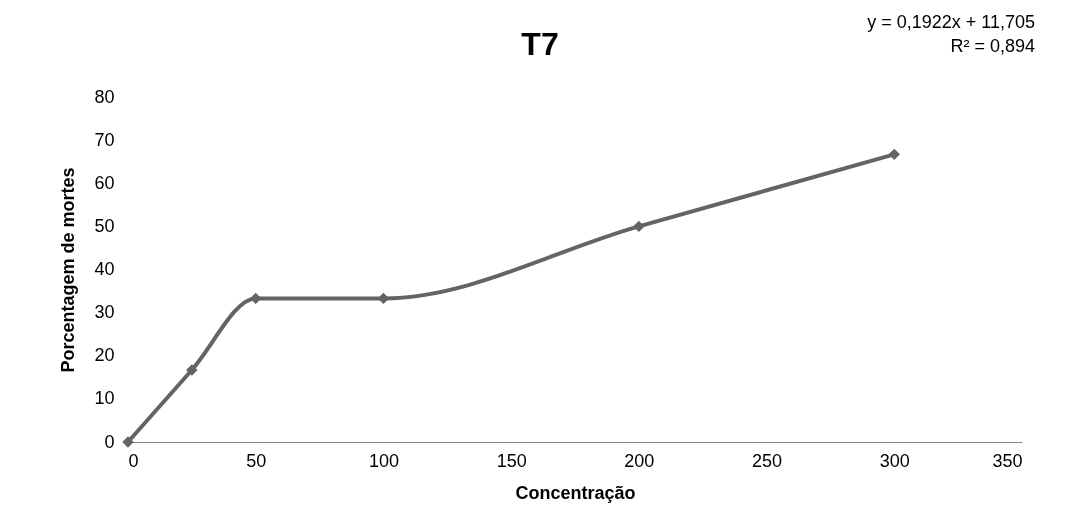  What do you see at coordinates (133, 460) in the screenshot?
I see `x-tick-label: 0` at bounding box center [133, 460].